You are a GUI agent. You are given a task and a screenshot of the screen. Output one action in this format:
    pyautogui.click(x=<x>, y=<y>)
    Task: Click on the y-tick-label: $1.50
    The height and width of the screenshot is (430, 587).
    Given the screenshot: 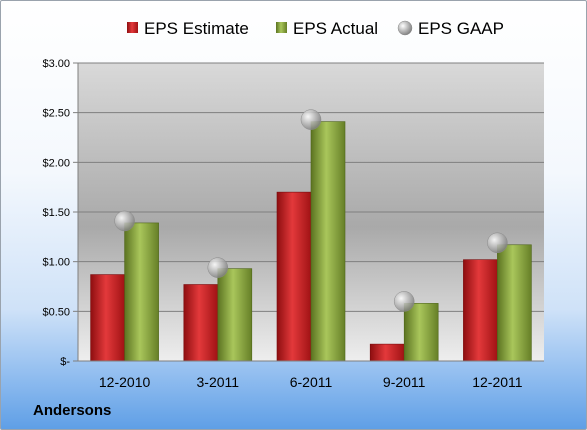 What is the action you would take?
    pyautogui.click(x=56, y=213)
    